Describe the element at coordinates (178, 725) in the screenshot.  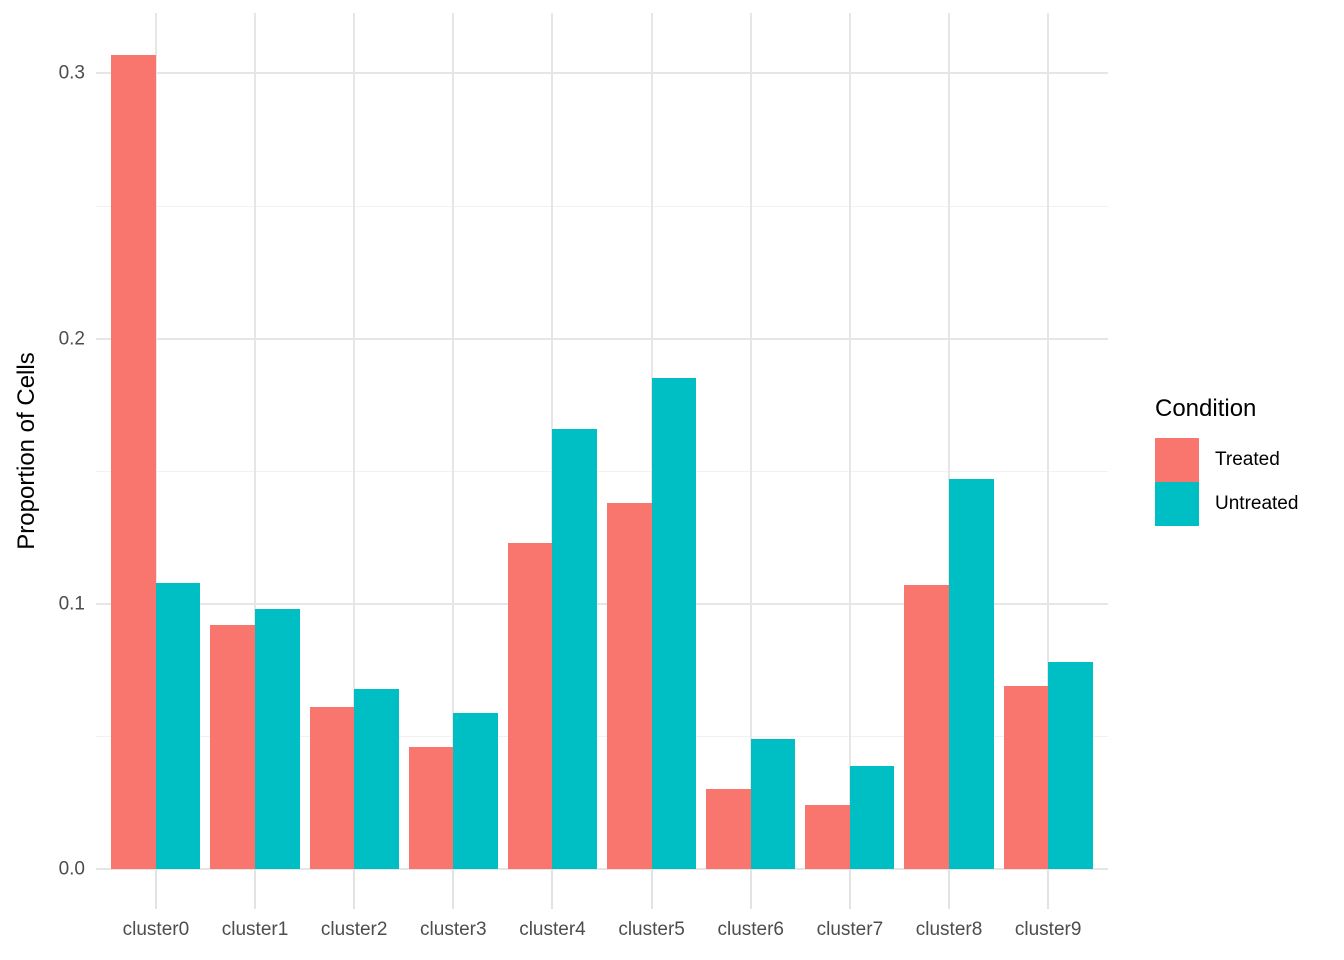
I see `bar-untreated-cluster0` at that location.